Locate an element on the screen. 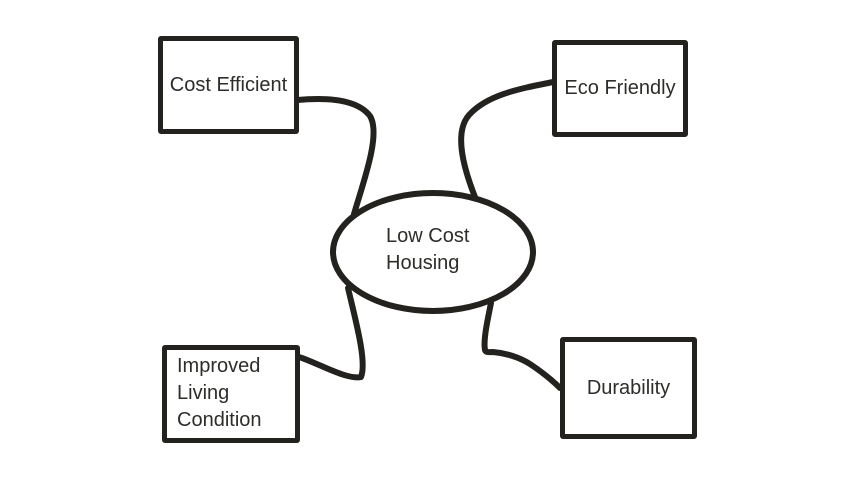 This screenshot has height=482, width=857. center-label-line1: Low Cost is located at coordinates (428, 236).